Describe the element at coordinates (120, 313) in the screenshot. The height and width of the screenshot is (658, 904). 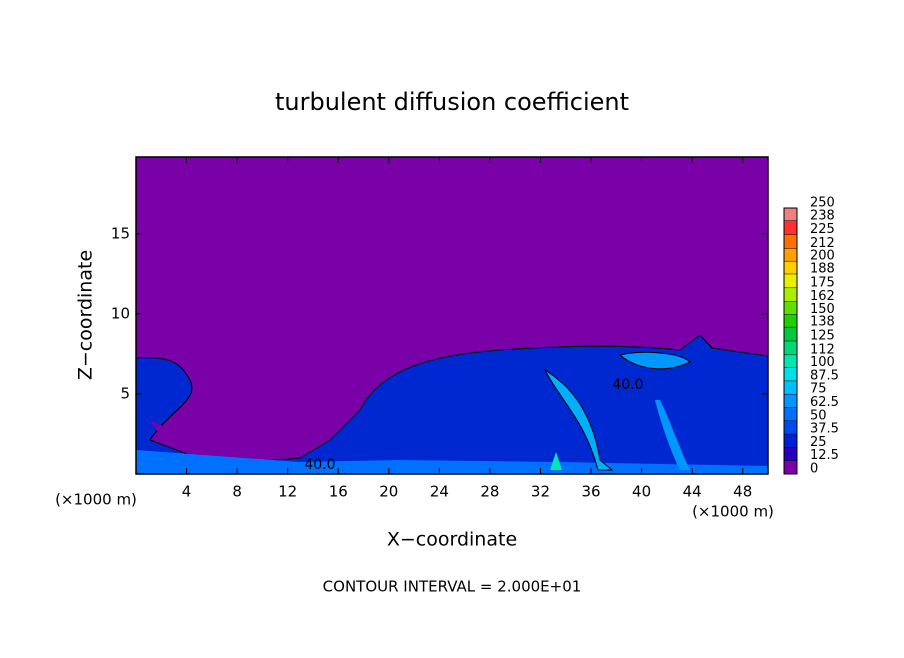
I see `y-tick-label: 10` at that location.